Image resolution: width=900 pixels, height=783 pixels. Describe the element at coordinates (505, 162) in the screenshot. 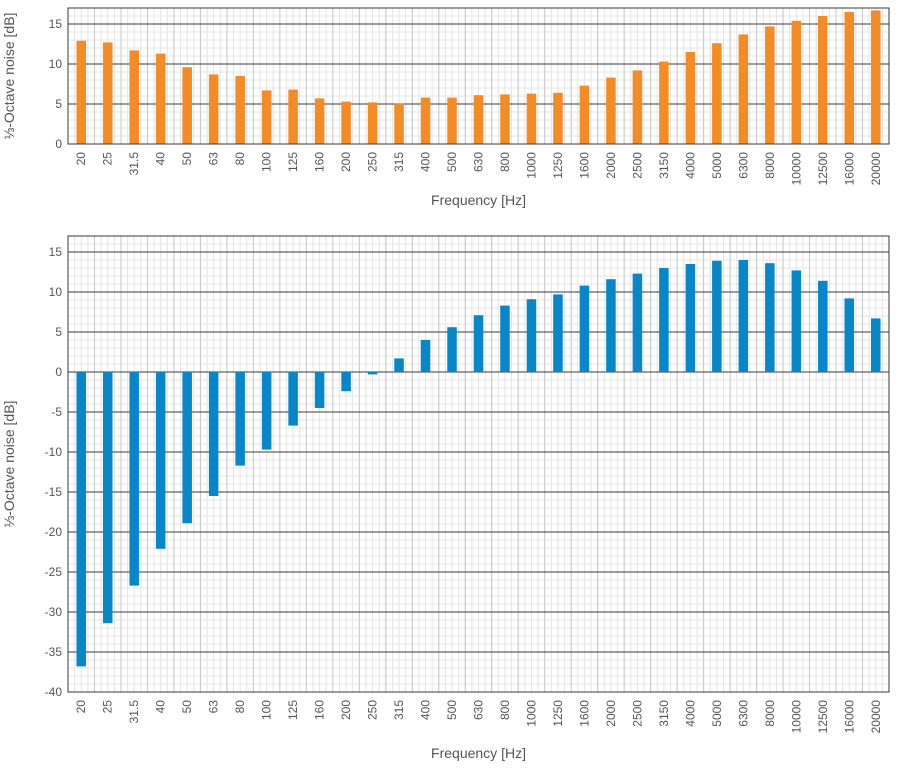

I see `x-tick-label: 800` at that location.